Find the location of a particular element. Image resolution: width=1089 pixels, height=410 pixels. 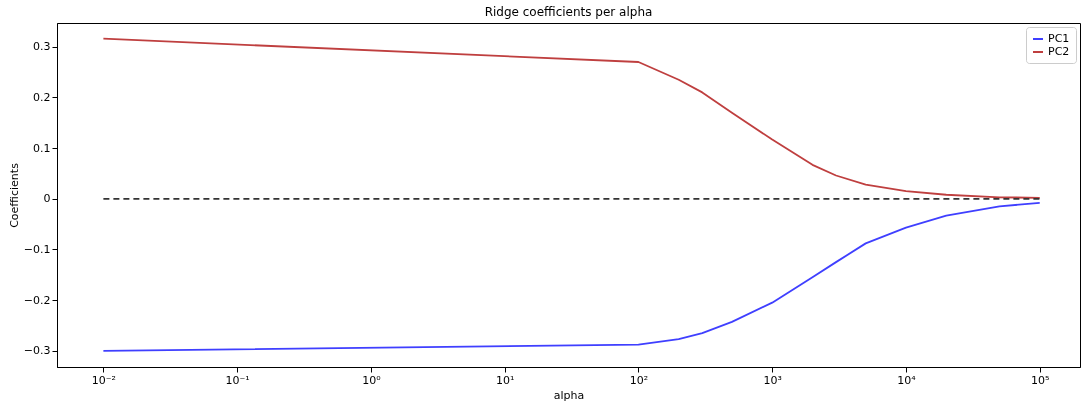

x-tick-label: 10⁵ is located at coordinates (1040, 380).